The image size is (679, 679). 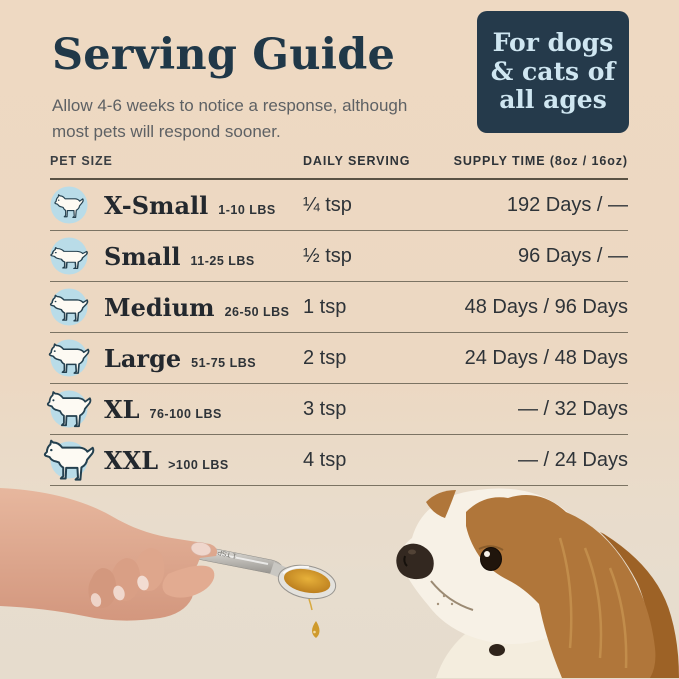 I want to click on daily-serving-value: ½ tsp, so click(x=327, y=255).